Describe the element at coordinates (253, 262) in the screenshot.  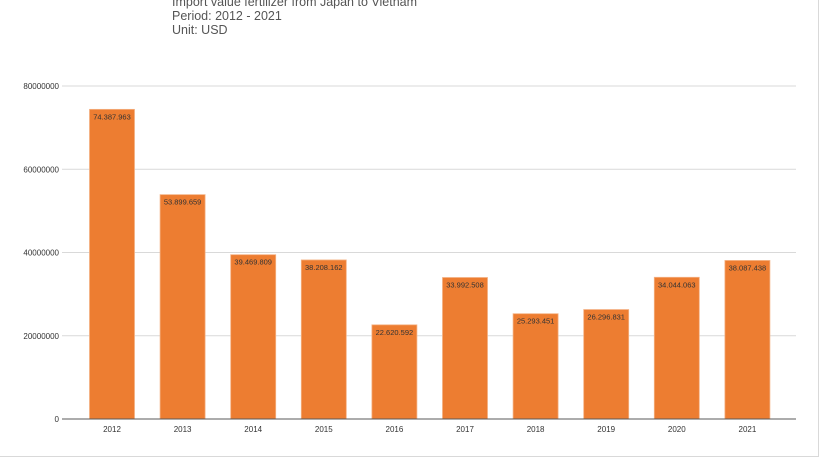
I see `bar-data-label: 39.469.809` at that location.